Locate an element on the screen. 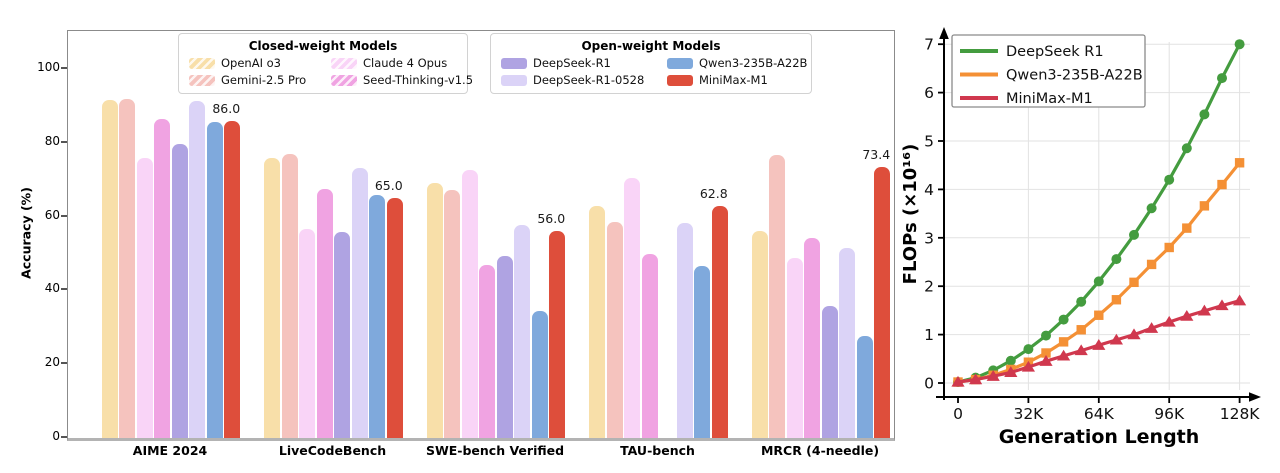 This screenshot has width=1280, height=473. bar-seed-thinking-v1-5-swe-bench-verified is located at coordinates (487, 351).